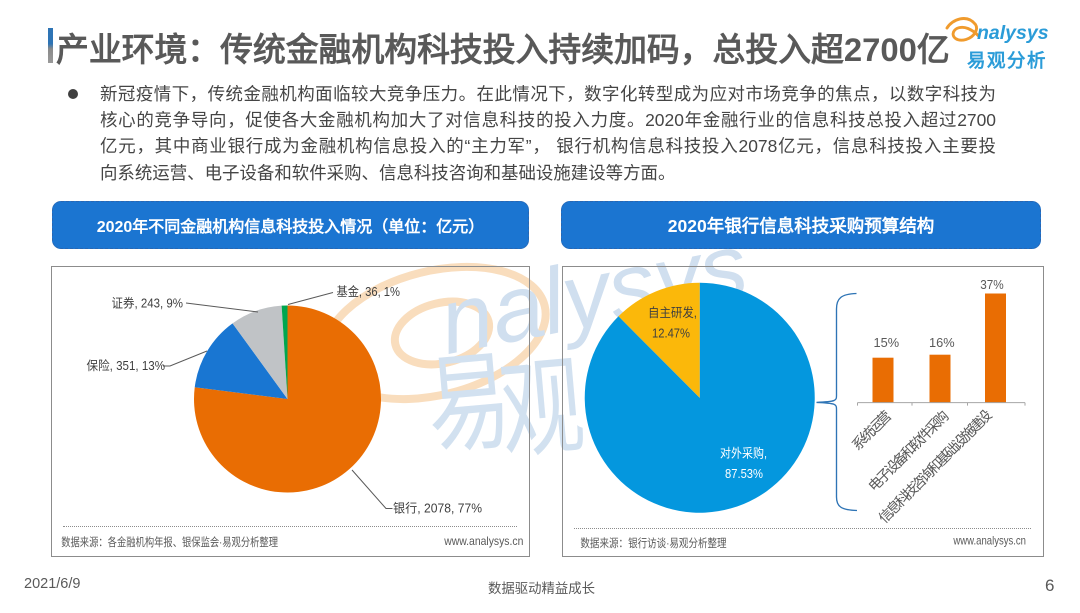 The width and height of the screenshot is (1080, 613). I want to click on svg-text: 12.47%, so click(671, 334).